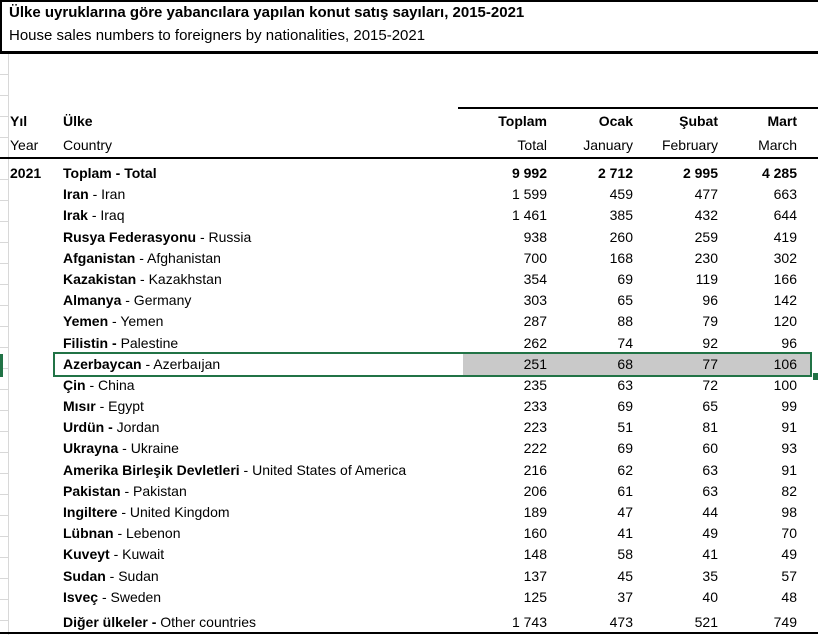 This screenshot has width=818, height=635. I want to click on value-cell: 189, so click(535, 512).